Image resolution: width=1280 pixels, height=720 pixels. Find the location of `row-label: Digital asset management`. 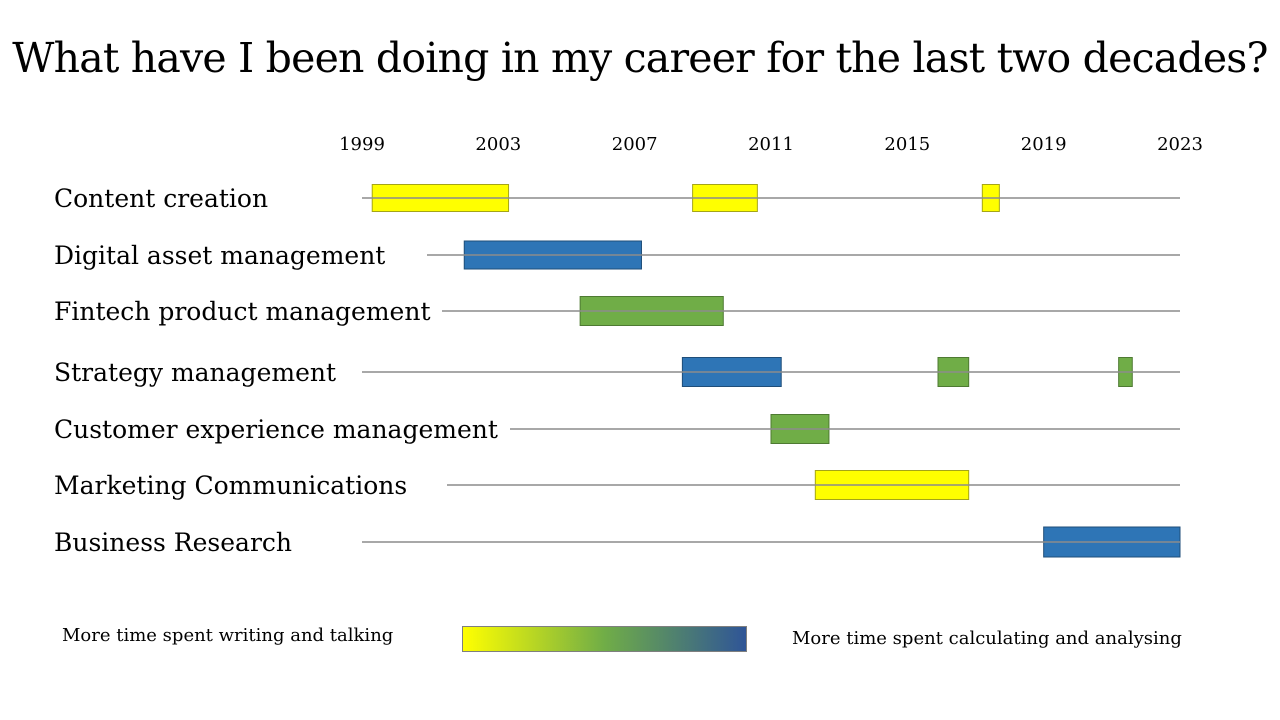

row-label: Digital asset management is located at coordinates (219, 255).